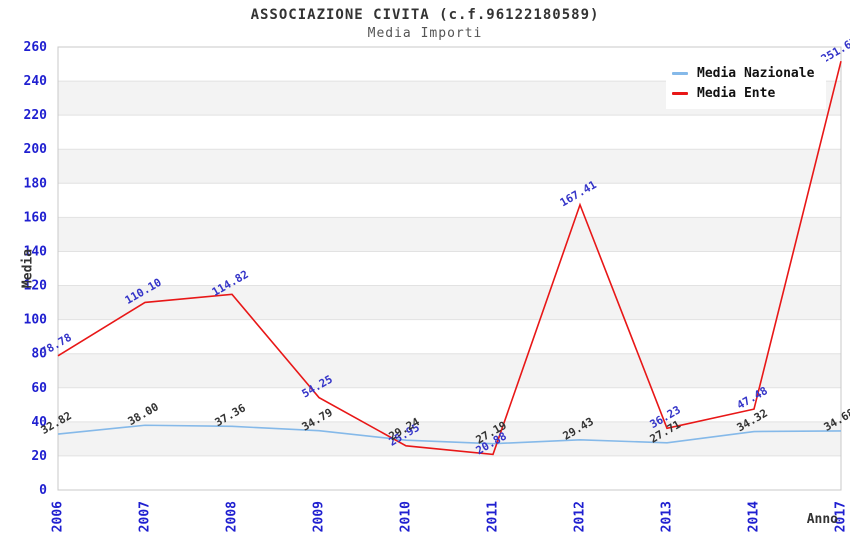  What do you see at coordinates (36, 320) in the screenshot?
I see `svg-text: 100` at bounding box center [36, 320].